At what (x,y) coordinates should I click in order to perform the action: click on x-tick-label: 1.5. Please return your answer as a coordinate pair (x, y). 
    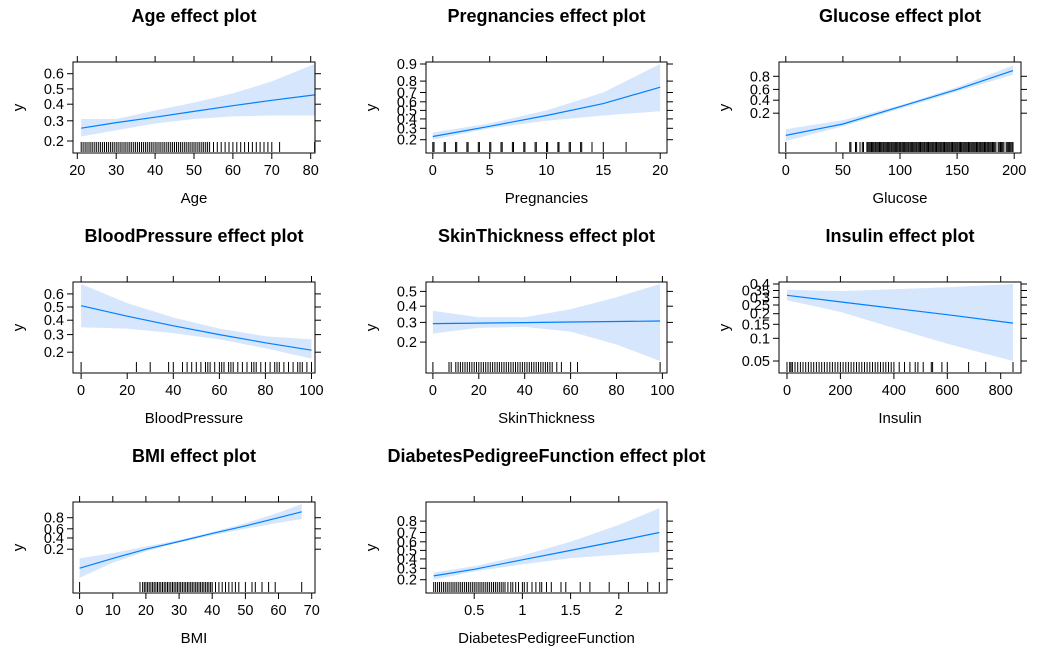
    Looking at the image, I should click on (571, 611).